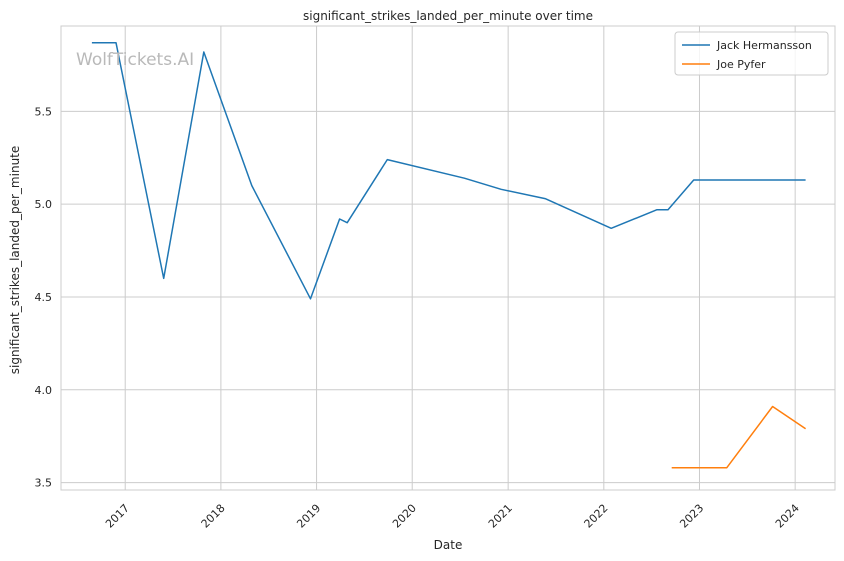 Image resolution: width=844 pixels, height=561 pixels. I want to click on y-tick-label: 5.0, so click(44, 204).